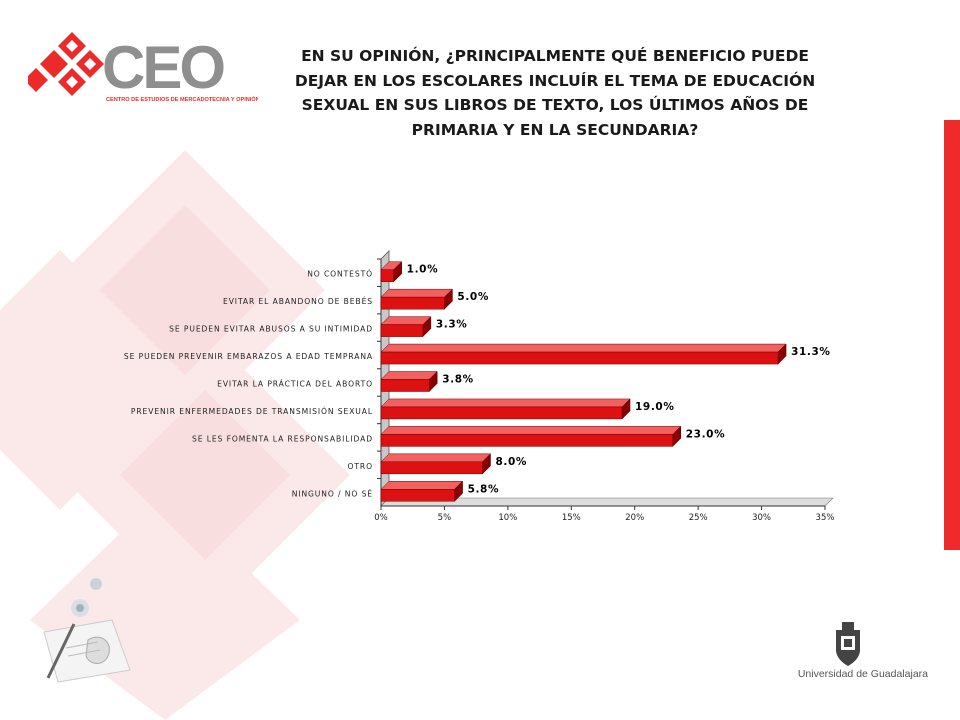  What do you see at coordinates (87, 630) in the screenshot?
I see `stationery-illustration-icon` at bounding box center [87, 630].